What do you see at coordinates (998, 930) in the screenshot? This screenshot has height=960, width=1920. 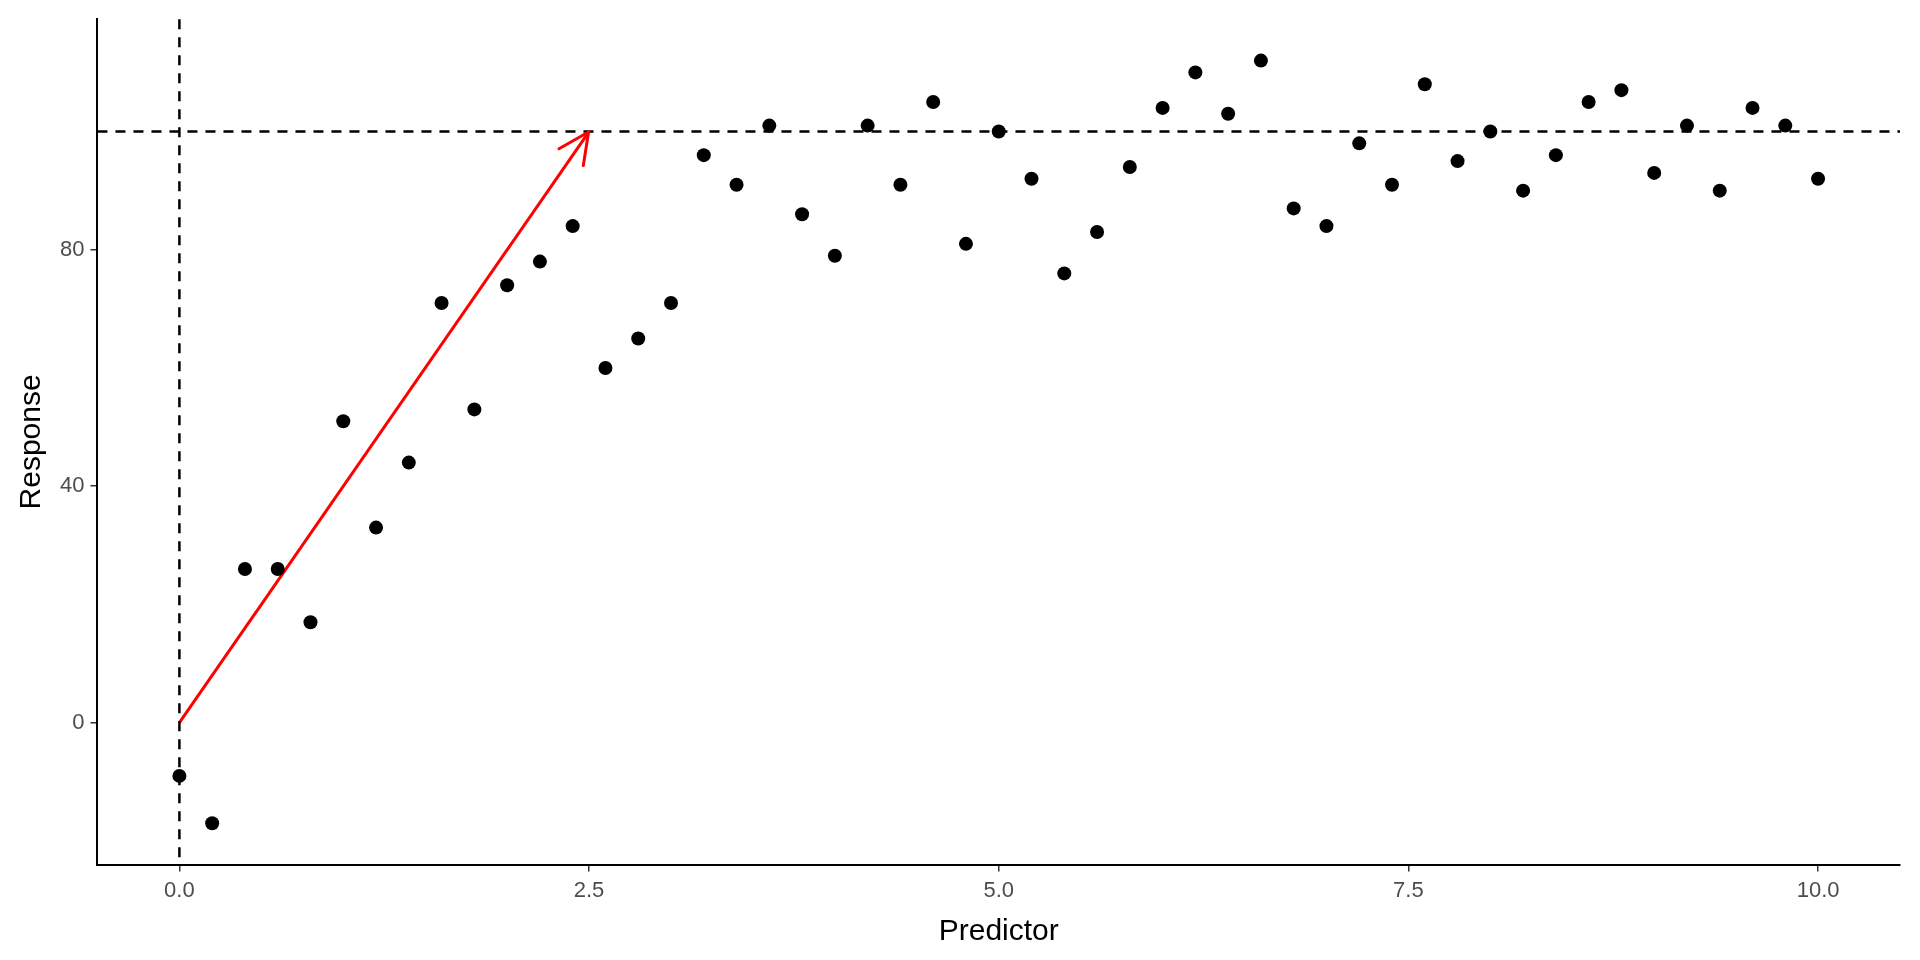 I see `x-axis-title: Predictor` at bounding box center [998, 930].